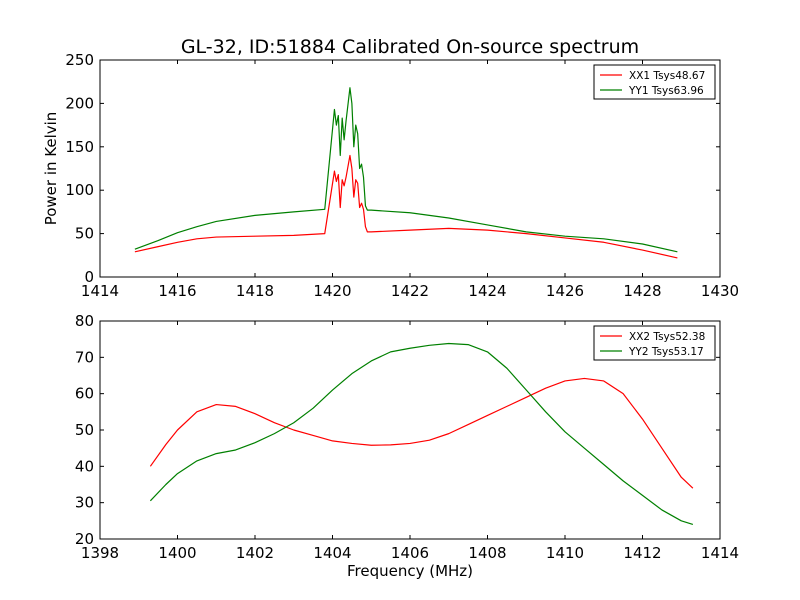 The width and height of the screenshot is (800, 600). I want to click on x-tick-label: 1410, so click(565, 553).